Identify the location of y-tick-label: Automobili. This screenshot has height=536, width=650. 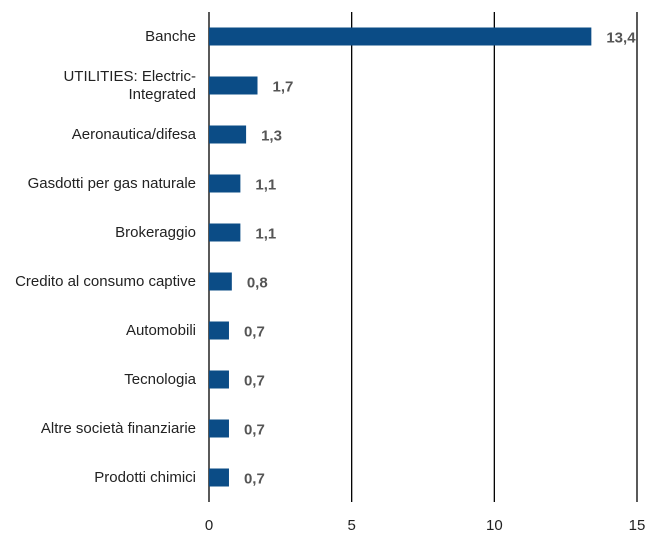
(160, 330).